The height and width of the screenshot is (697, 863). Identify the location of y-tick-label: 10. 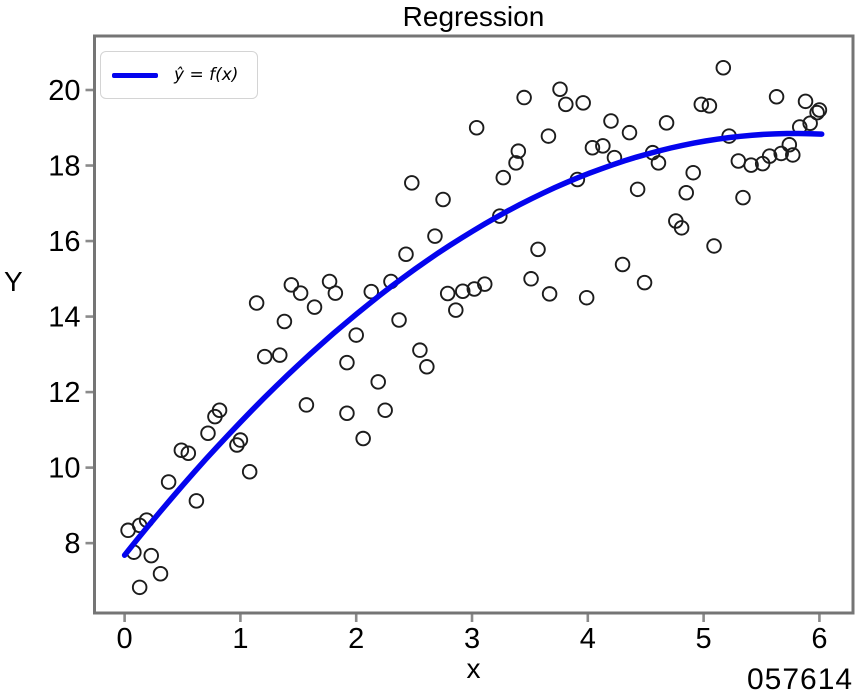
(64, 469).